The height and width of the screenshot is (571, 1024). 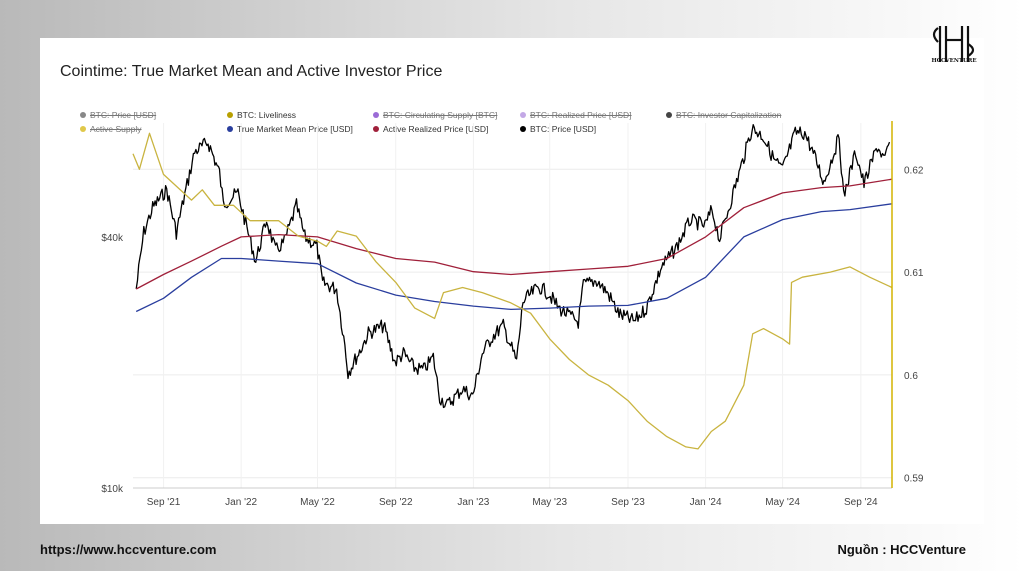 What do you see at coordinates (396, 502) in the screenshot?
I see `x-tick-label: Sep '22` at bounding box center [396, 502].